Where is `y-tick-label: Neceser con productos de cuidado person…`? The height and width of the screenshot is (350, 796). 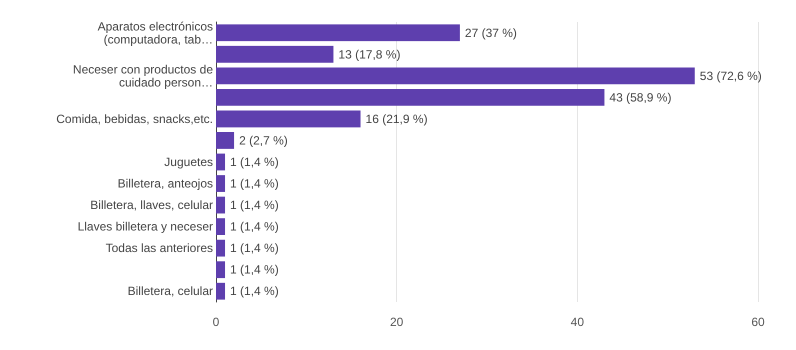 y-tick-label: Neceser con productos de cuidado person… is located at coordinates (143, 76).